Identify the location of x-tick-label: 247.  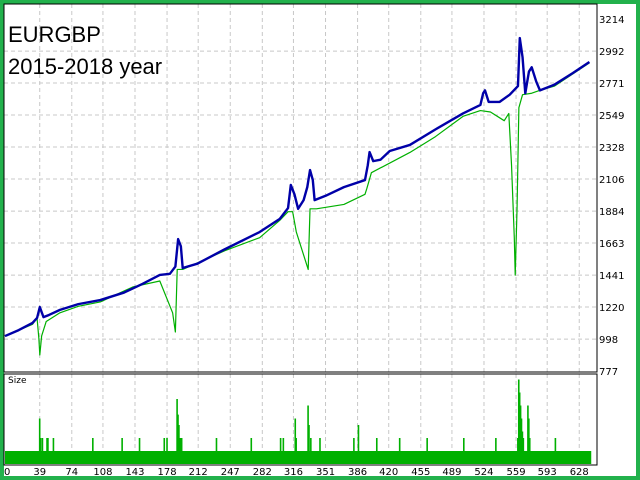
(230, 472).